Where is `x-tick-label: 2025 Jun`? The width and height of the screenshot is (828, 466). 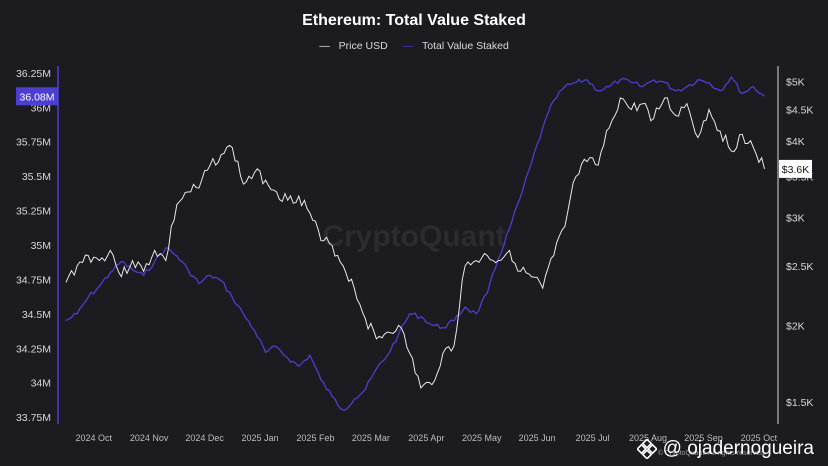 x-tick-label: 2025 Jun is located at coordinates (537, 438).